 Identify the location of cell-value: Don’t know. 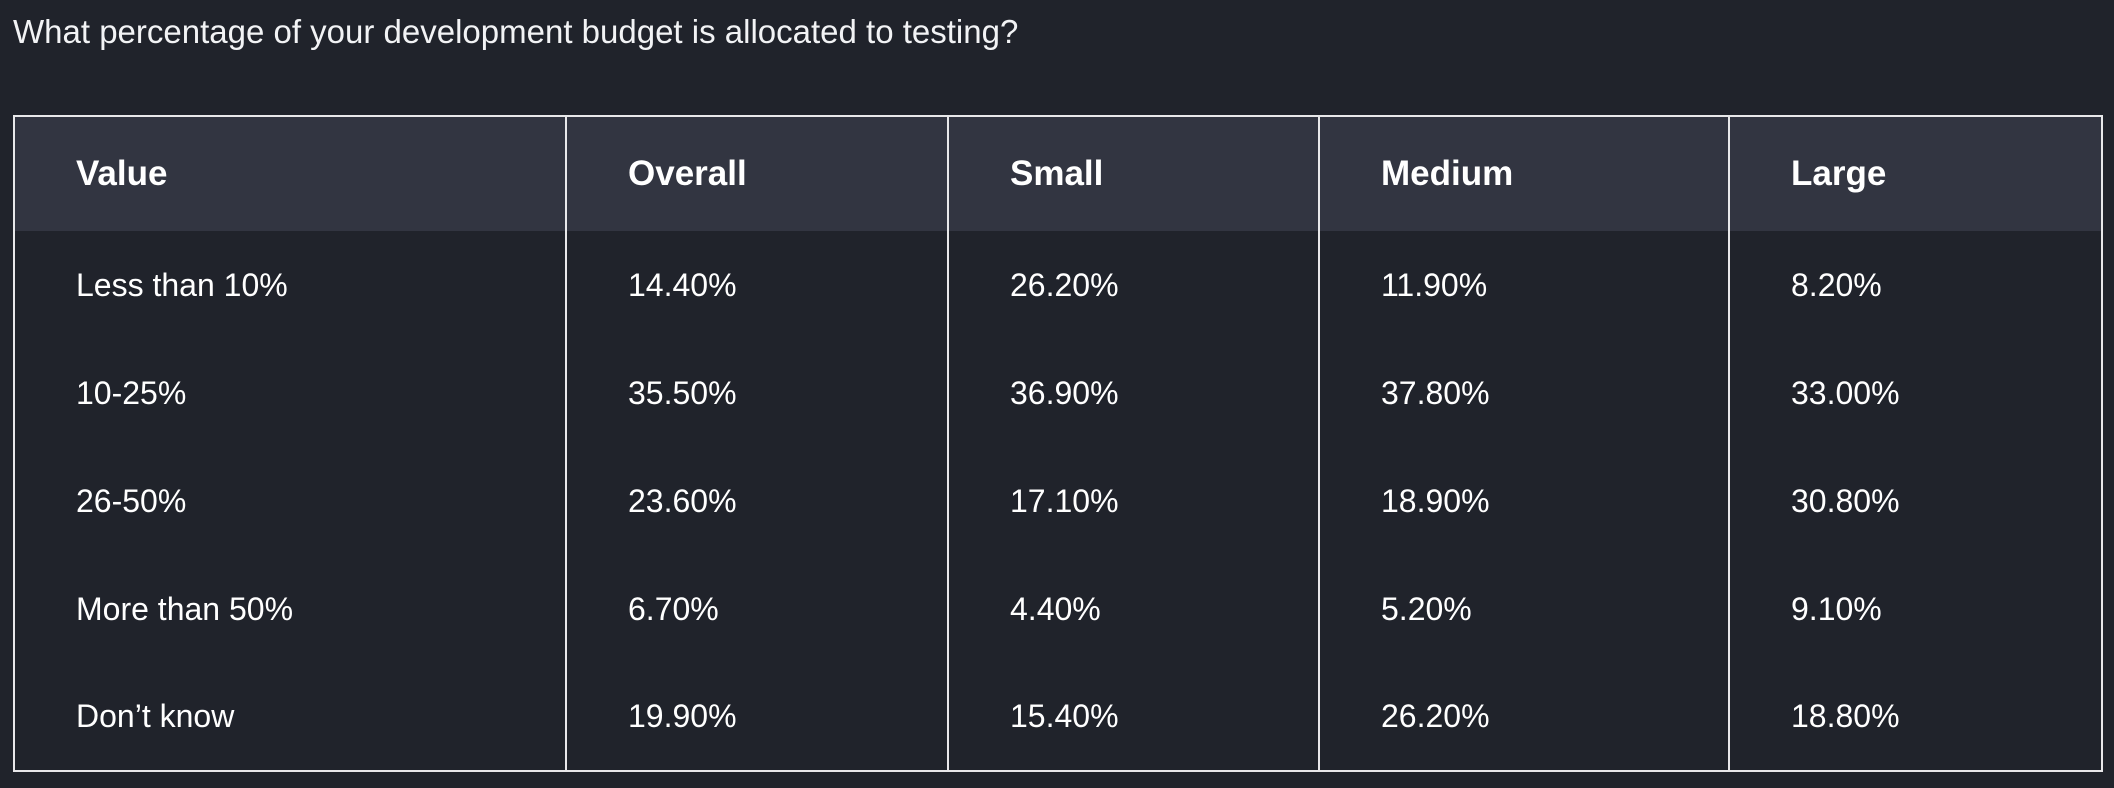
(290, 717).